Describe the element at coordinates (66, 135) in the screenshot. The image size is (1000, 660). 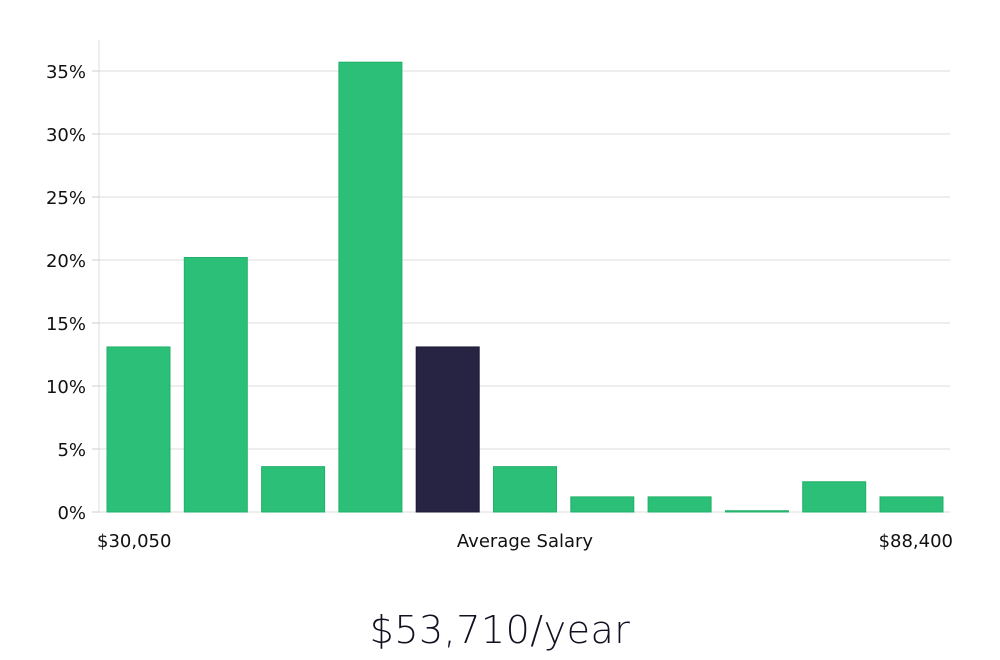
I see `y-tick-label: 30%` at that location.